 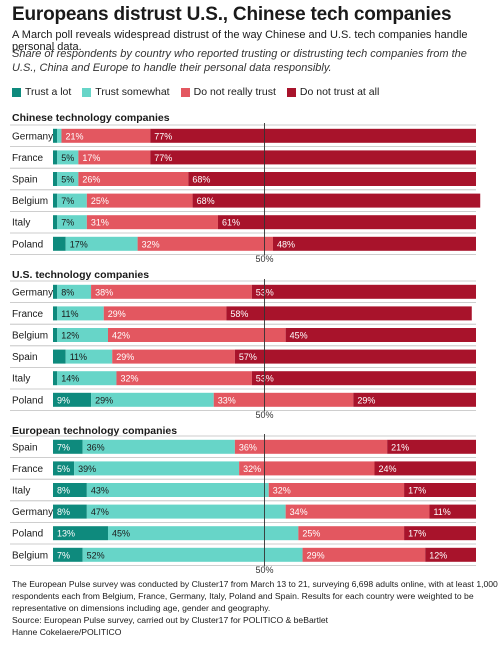 I want to click on panel-2-data-label: 58%, so click(x=239, y=314).